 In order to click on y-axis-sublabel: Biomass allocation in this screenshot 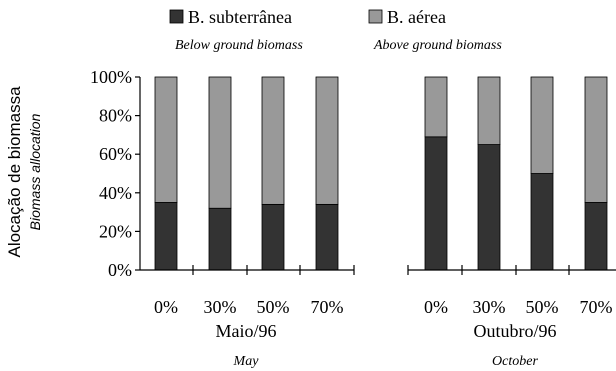, I will do `click(35, 171)`.